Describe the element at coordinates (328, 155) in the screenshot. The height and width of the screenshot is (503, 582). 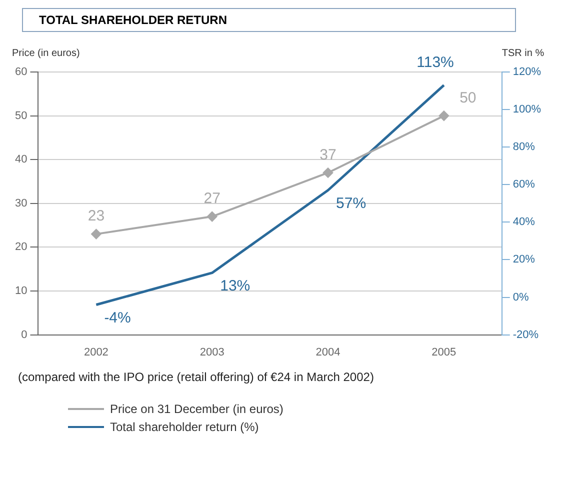
I see `data-label: 37` at that location.